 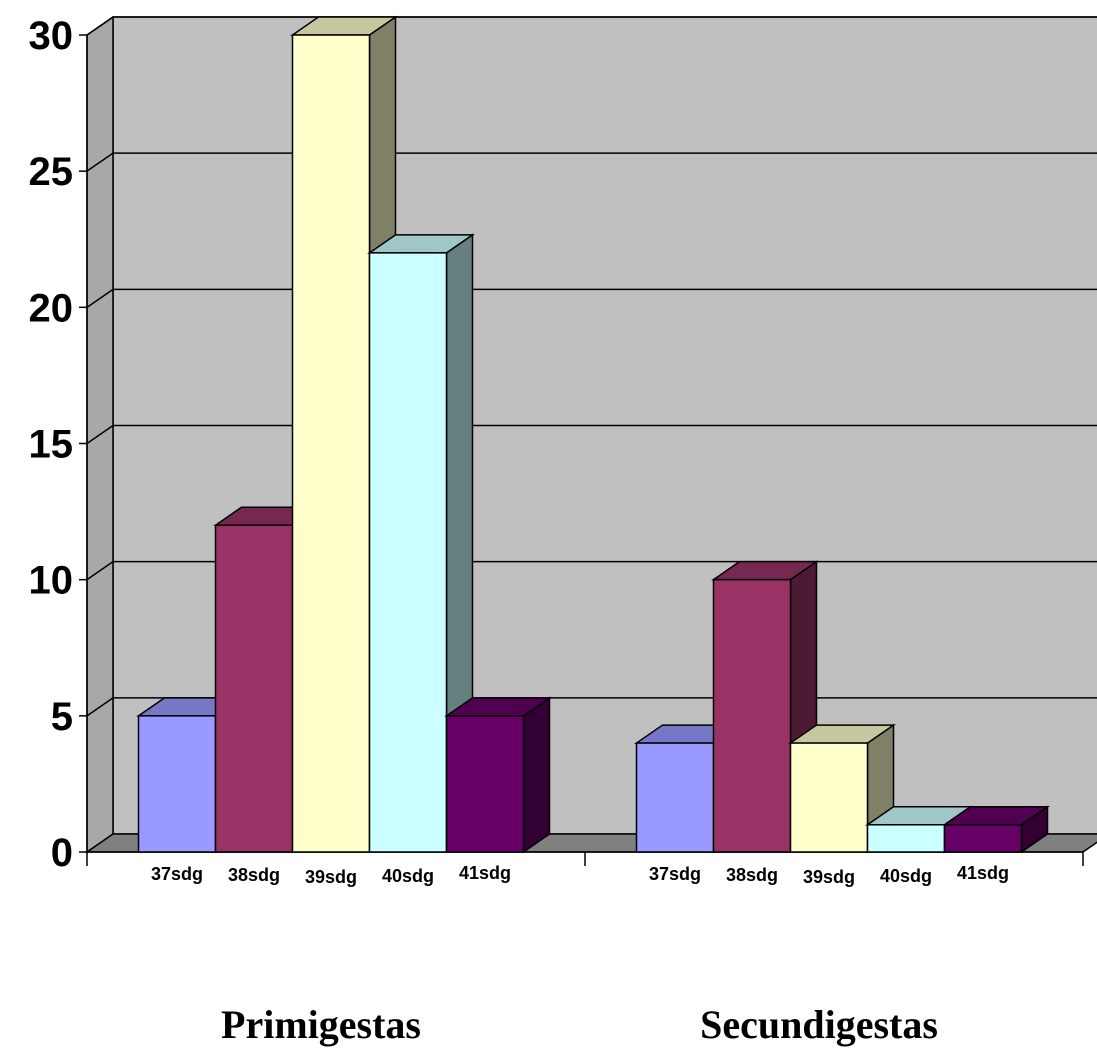 What do you see at coordinates (51, 308) in the screenshot?
I see `y-tick-label: 20` at bounding box center [51, 308].